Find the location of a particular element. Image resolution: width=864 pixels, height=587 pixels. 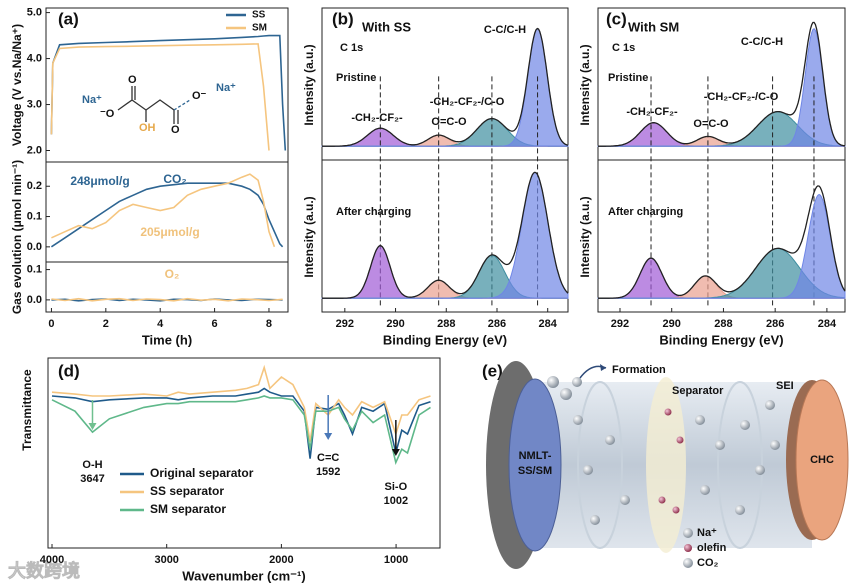

annotation-label: Si-O is located at coordinates (396, 487).